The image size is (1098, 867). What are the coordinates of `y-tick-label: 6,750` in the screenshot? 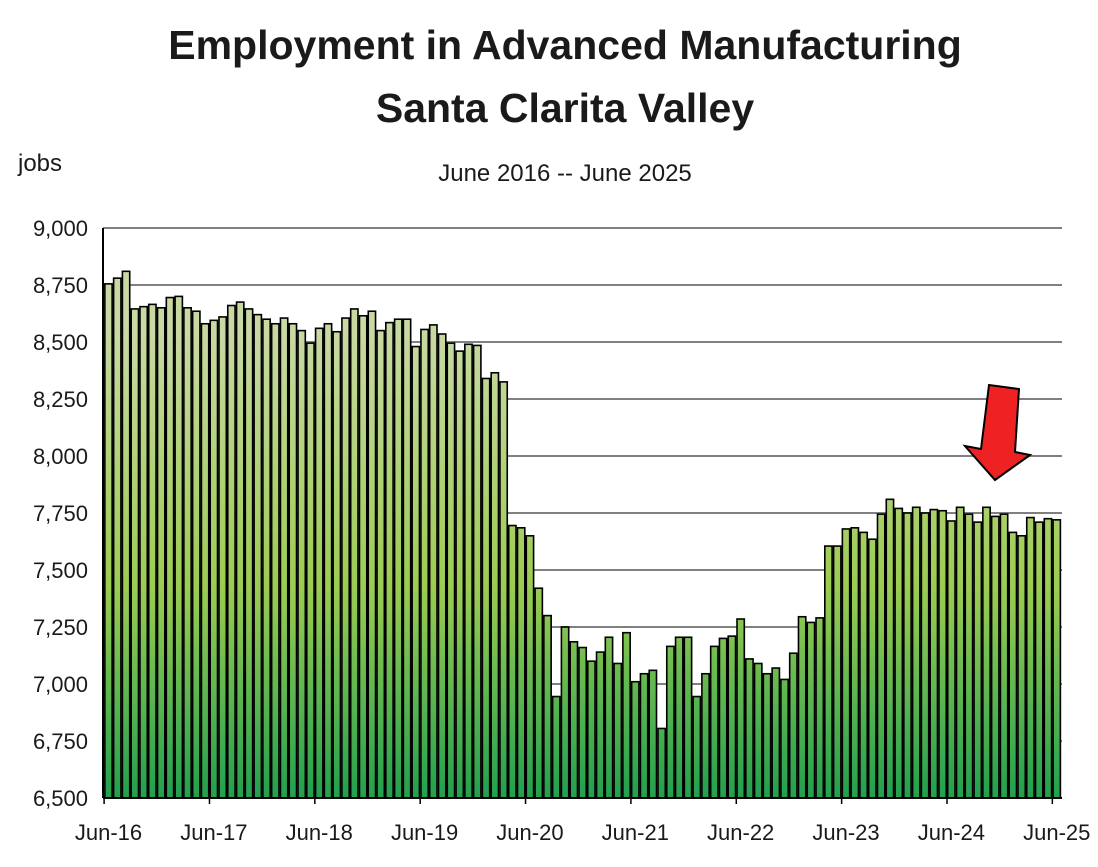 It's located at (60, 741).